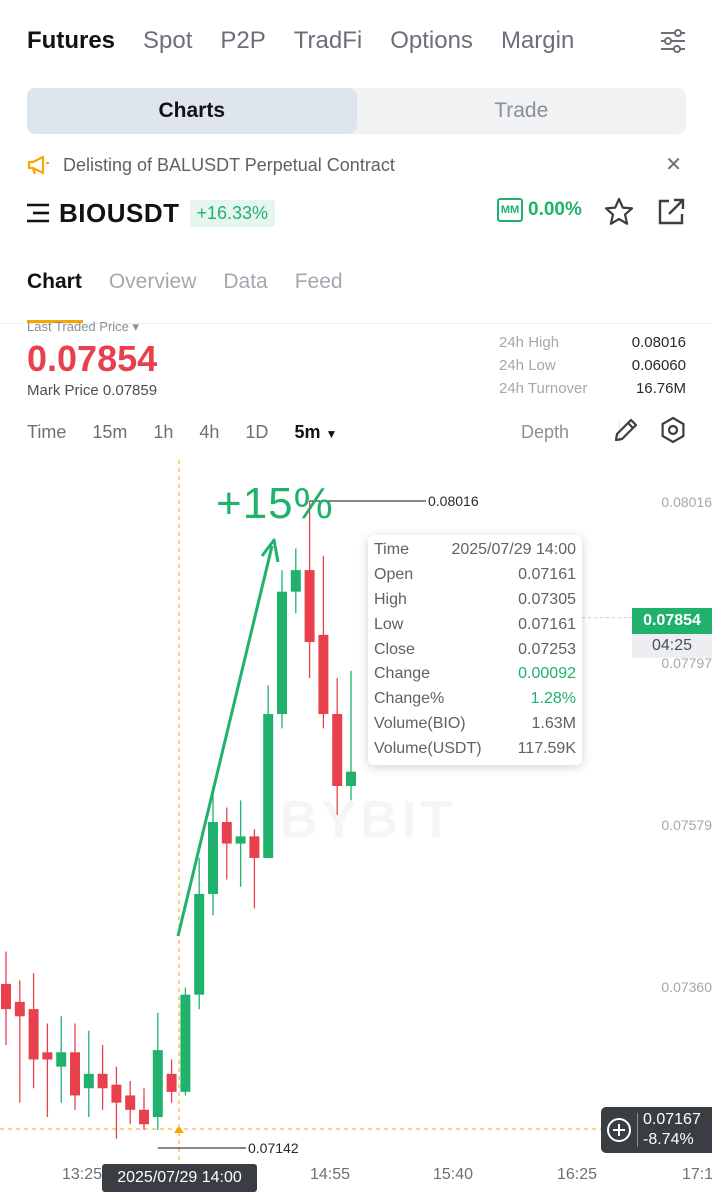 This screenshot has width=712, height=1199. I want to click on tab-chart: Chart, so click(54, 281).